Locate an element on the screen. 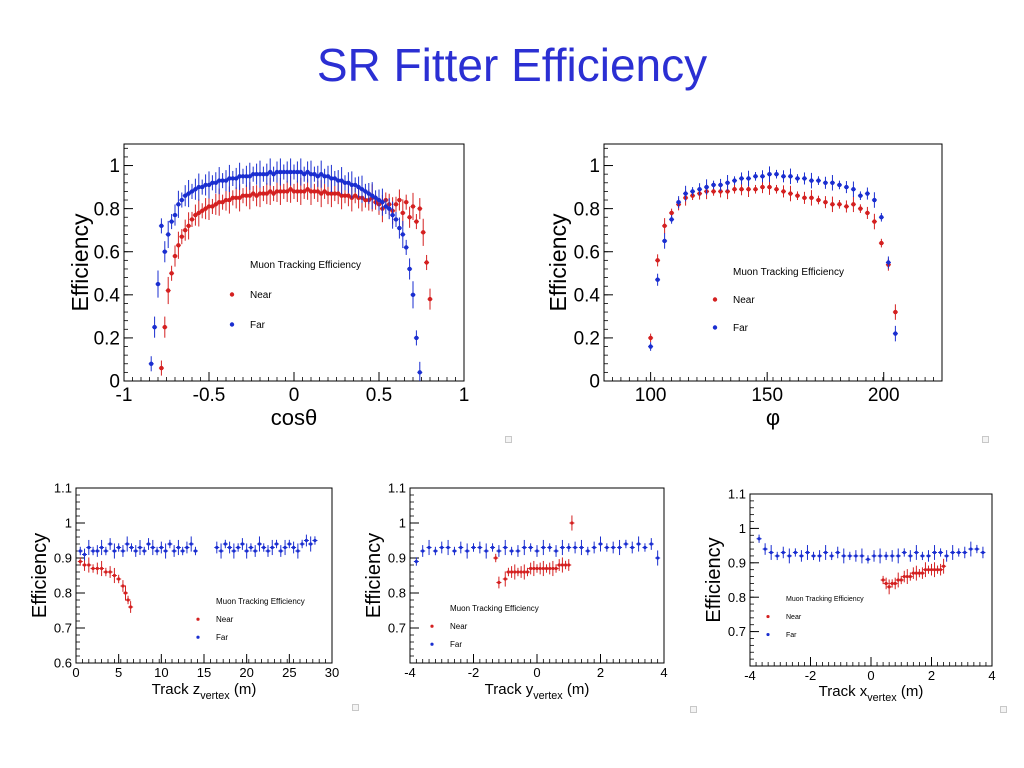  slide-title: SR Fitter Efficiency is located at coordinates (512, 65).